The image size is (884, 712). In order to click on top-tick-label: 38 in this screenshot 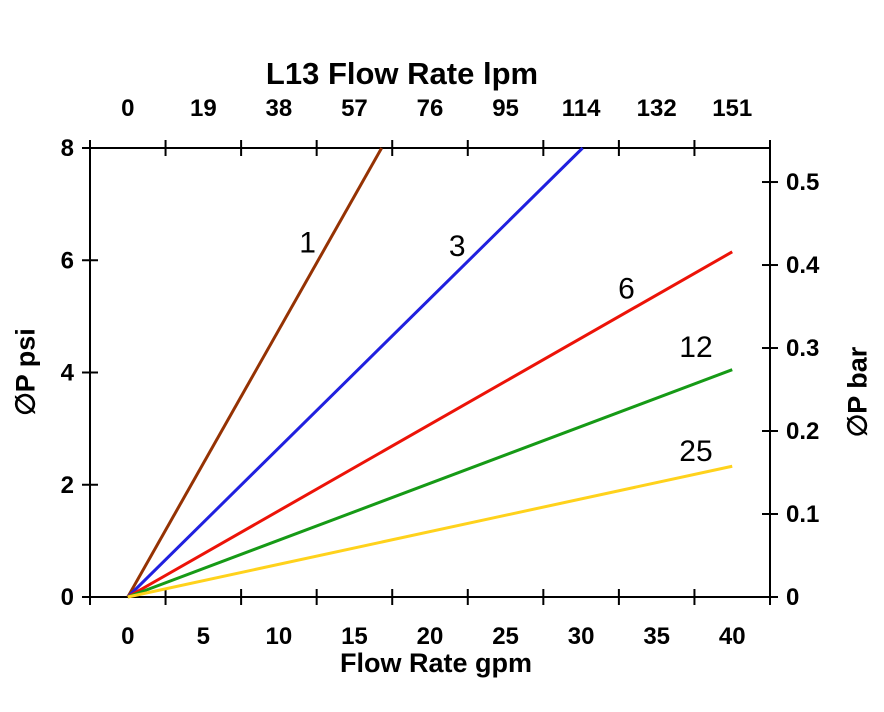, I will do `click(279, 108)`.